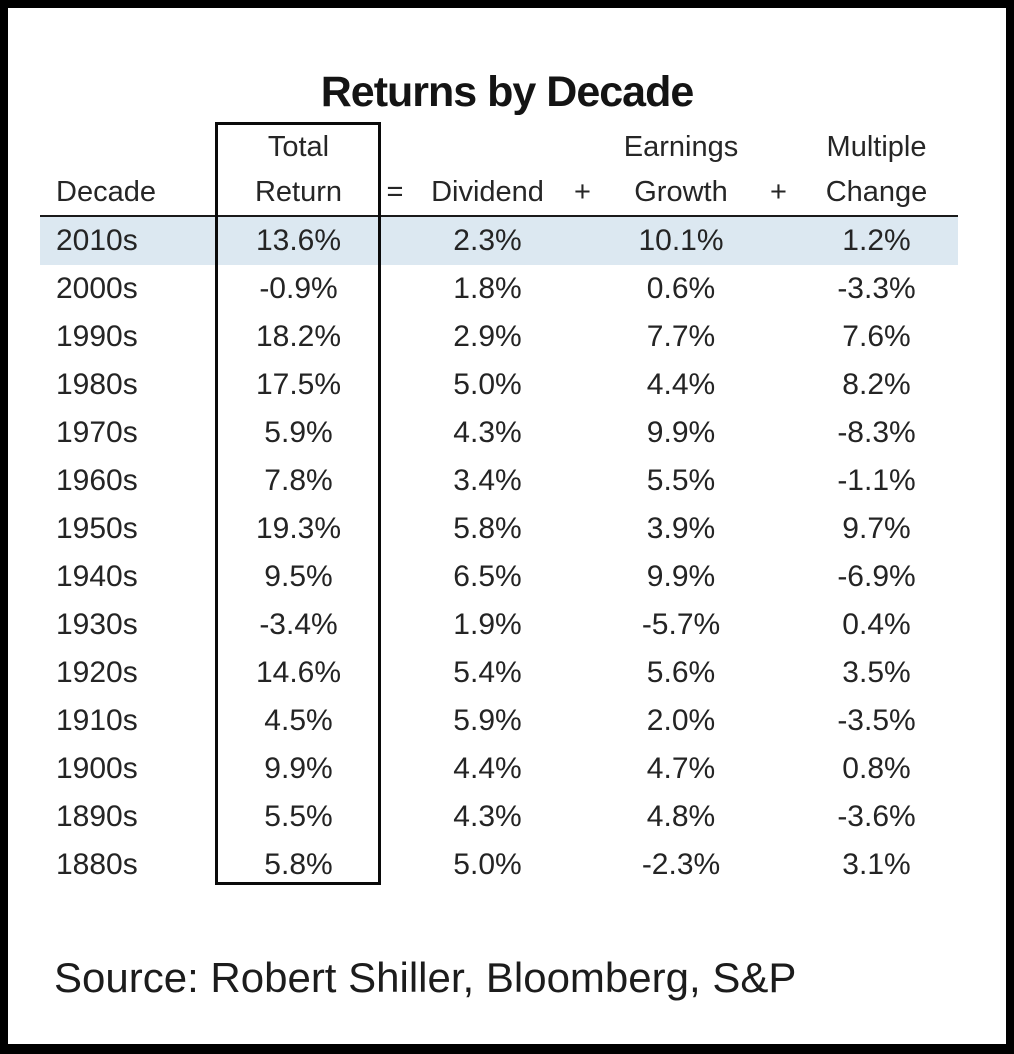 The width and height of the screenshot is (1014, 1054). I want to click on cell-decade: 1980s, so click(97, 384).